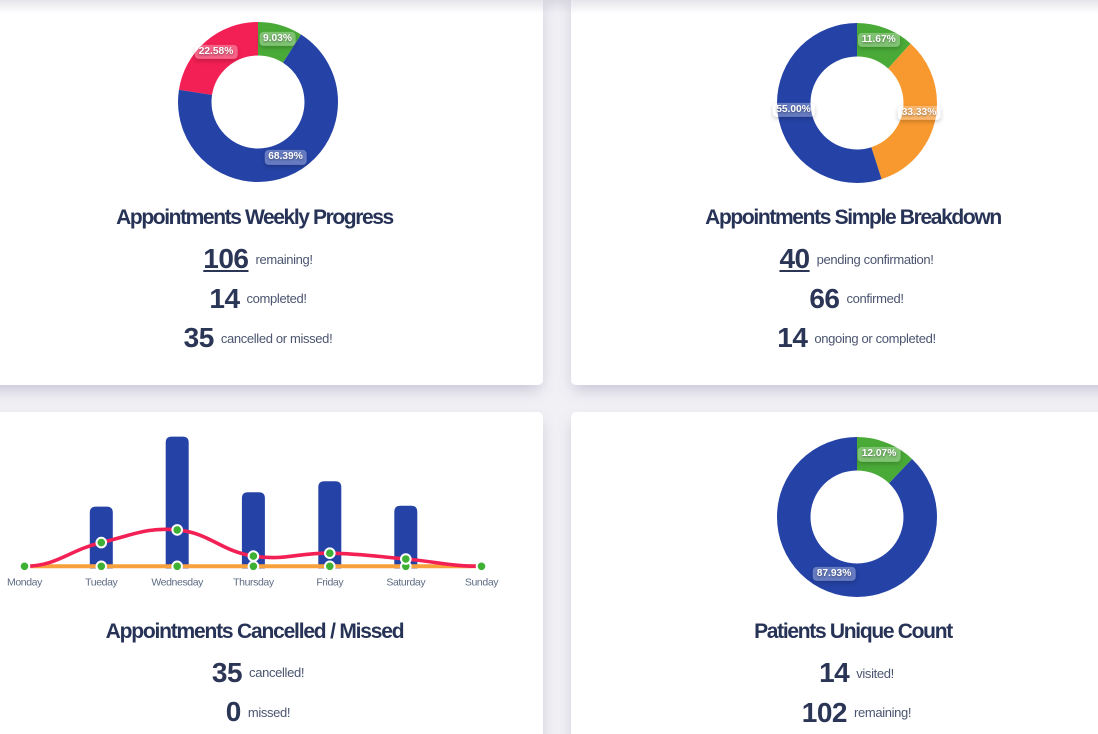  What do you see at coordinates (177, 583) in the screenshot?
I see `svg-text: Wednesday` at bounding box center [177, 583].